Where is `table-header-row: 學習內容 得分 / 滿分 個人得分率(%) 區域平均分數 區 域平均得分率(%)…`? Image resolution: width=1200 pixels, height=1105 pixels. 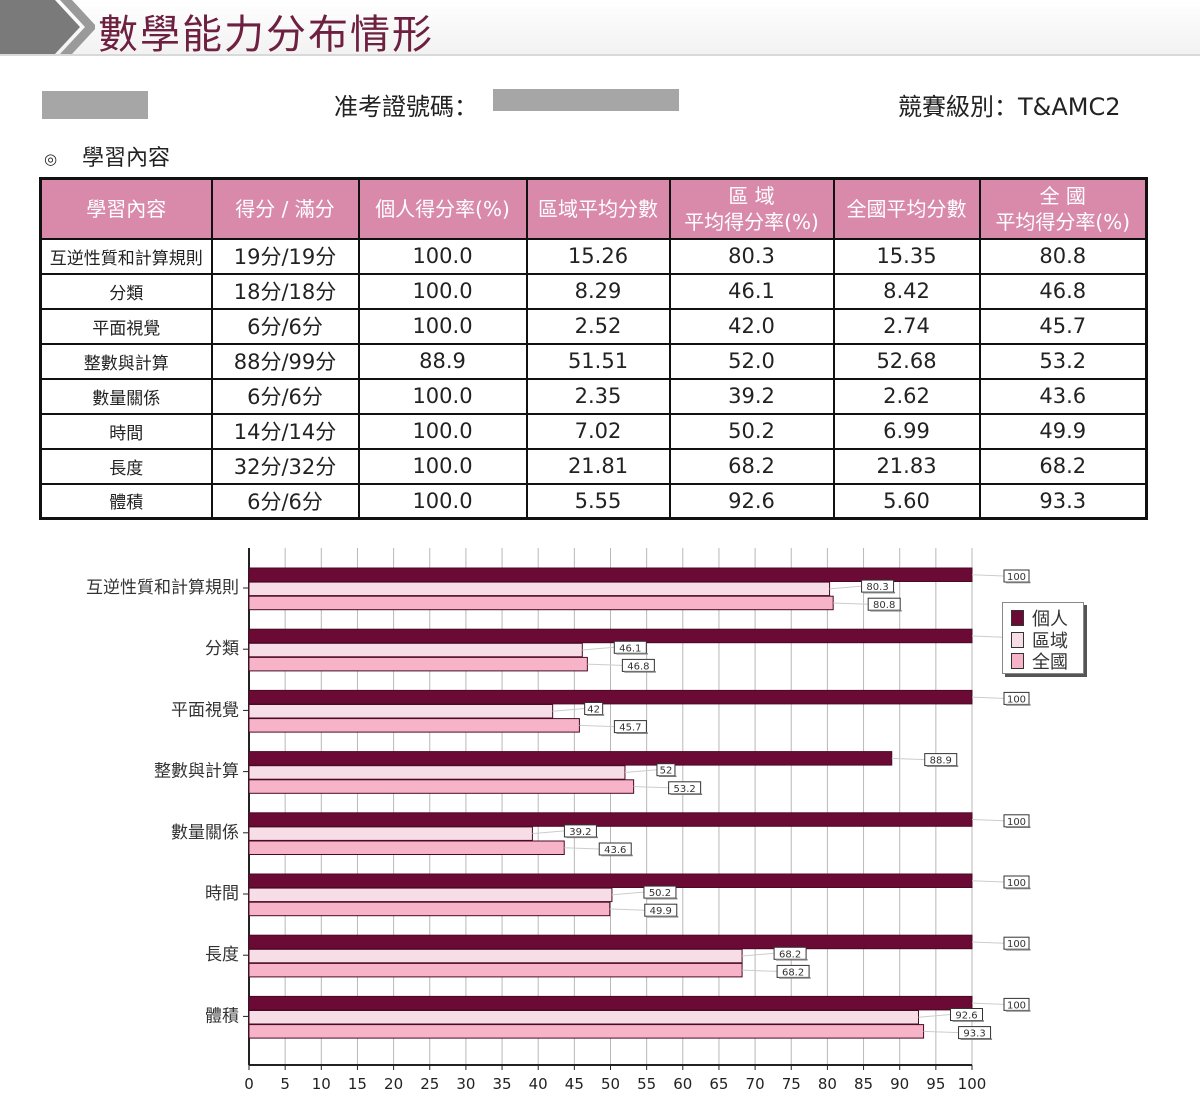 table-header-row: 學習內容 得分 / 滿分 個人得分率(%) 區域平均分數 區 域平均得分率(%)… is located at coordinates (593, 208).